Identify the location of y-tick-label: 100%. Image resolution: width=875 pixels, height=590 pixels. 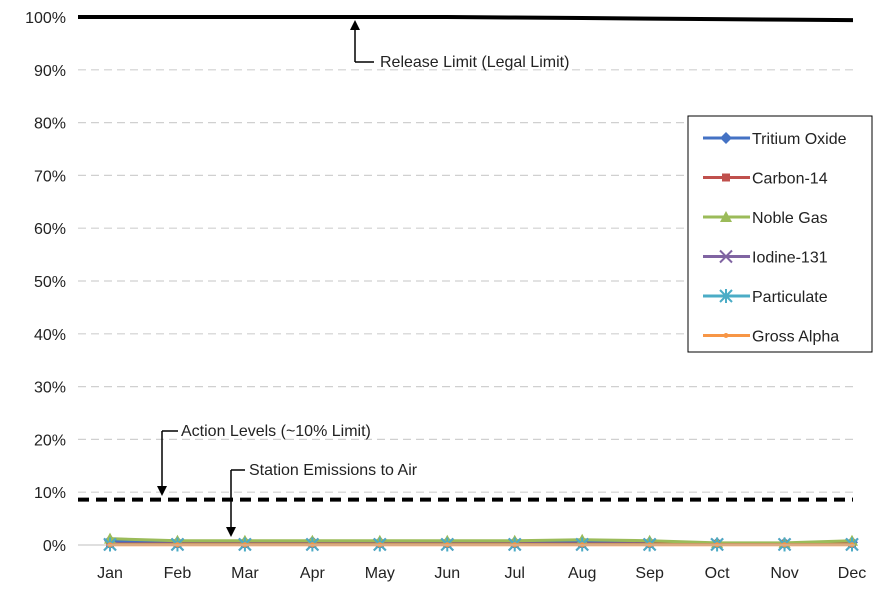
(45, 18).